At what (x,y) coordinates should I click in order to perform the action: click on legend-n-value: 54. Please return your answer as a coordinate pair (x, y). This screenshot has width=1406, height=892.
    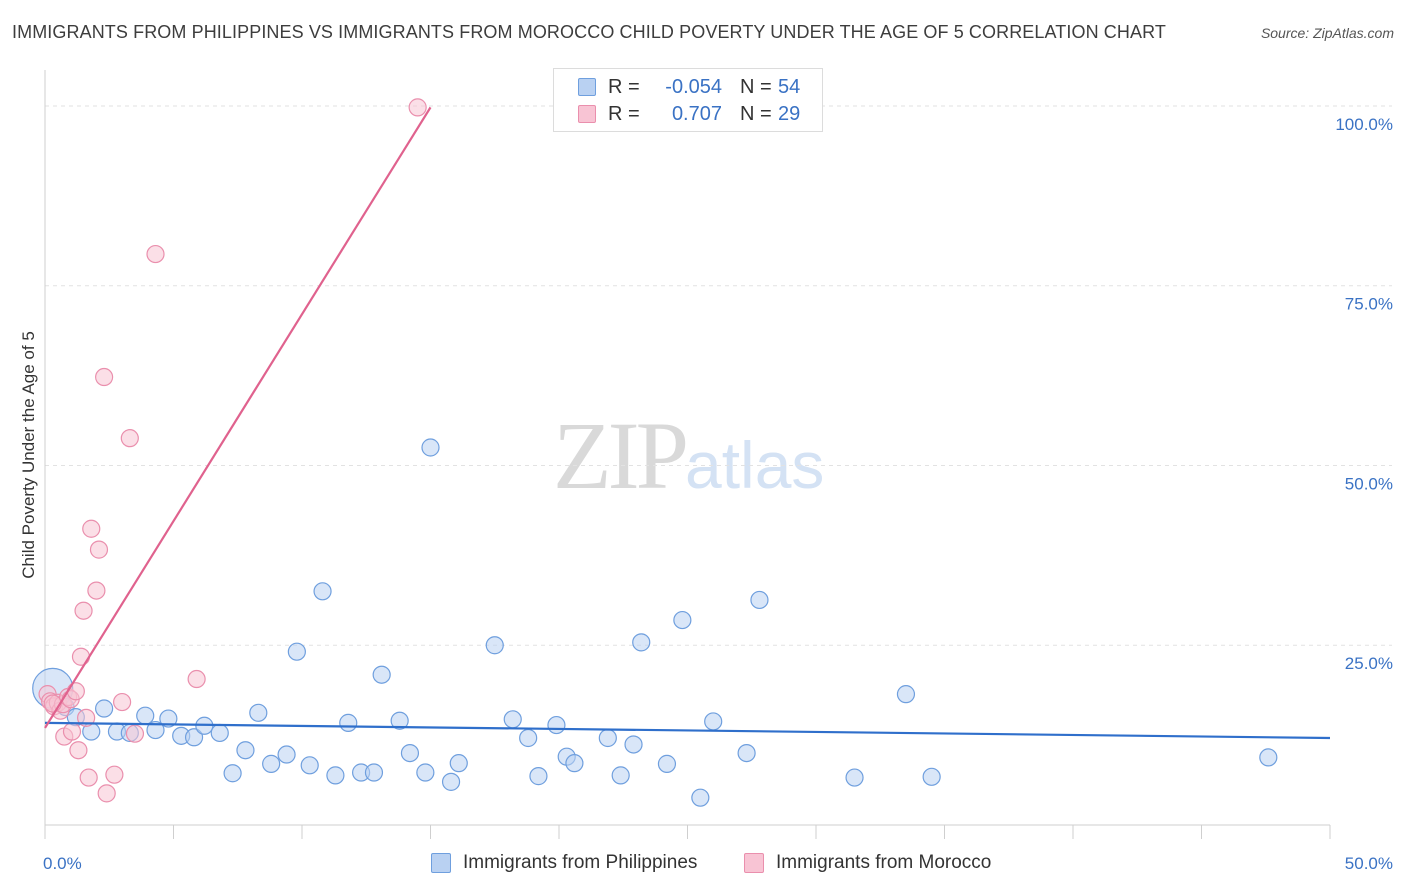
    Looking at the image, I should click on (789, 86).